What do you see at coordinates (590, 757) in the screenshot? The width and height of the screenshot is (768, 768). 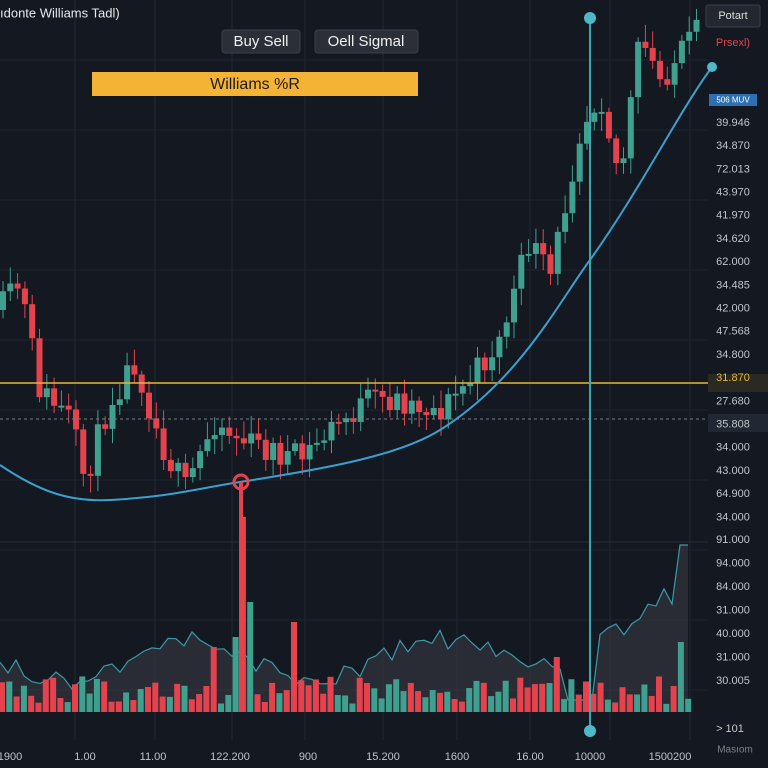 I see `x-axis-label: 10000` at bounding box center [590, 757].